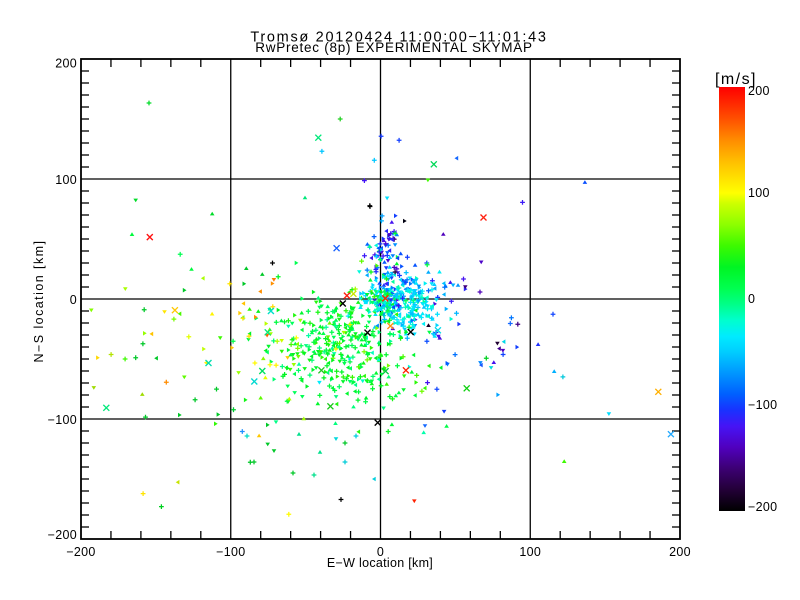 The width and height of the screenshot is (800, 600). Describe the element at coordinates (736, 79) in the screenshot. I see `svg-text: [m/s]` at that location.